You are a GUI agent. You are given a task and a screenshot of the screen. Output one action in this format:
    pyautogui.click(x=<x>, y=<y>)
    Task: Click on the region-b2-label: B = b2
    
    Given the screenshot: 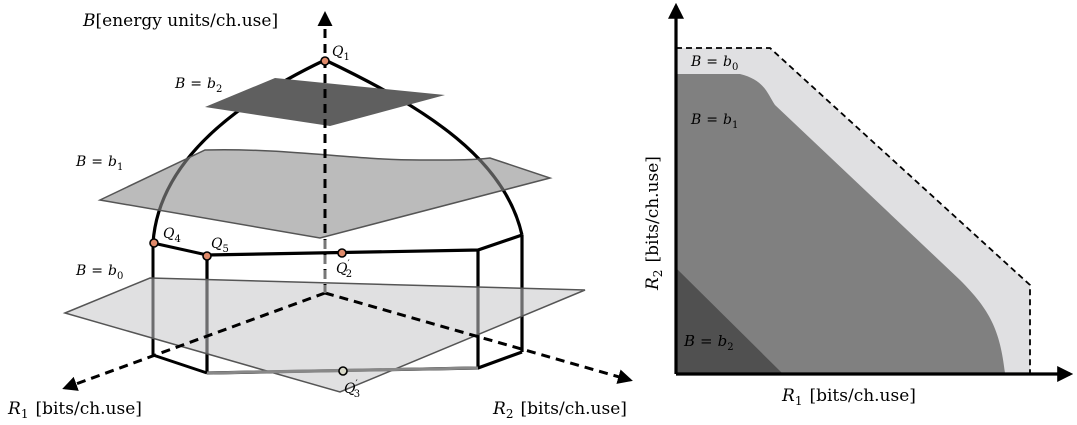 What is the action you would take?
    pyautogui.click(x=708, y=342)
    